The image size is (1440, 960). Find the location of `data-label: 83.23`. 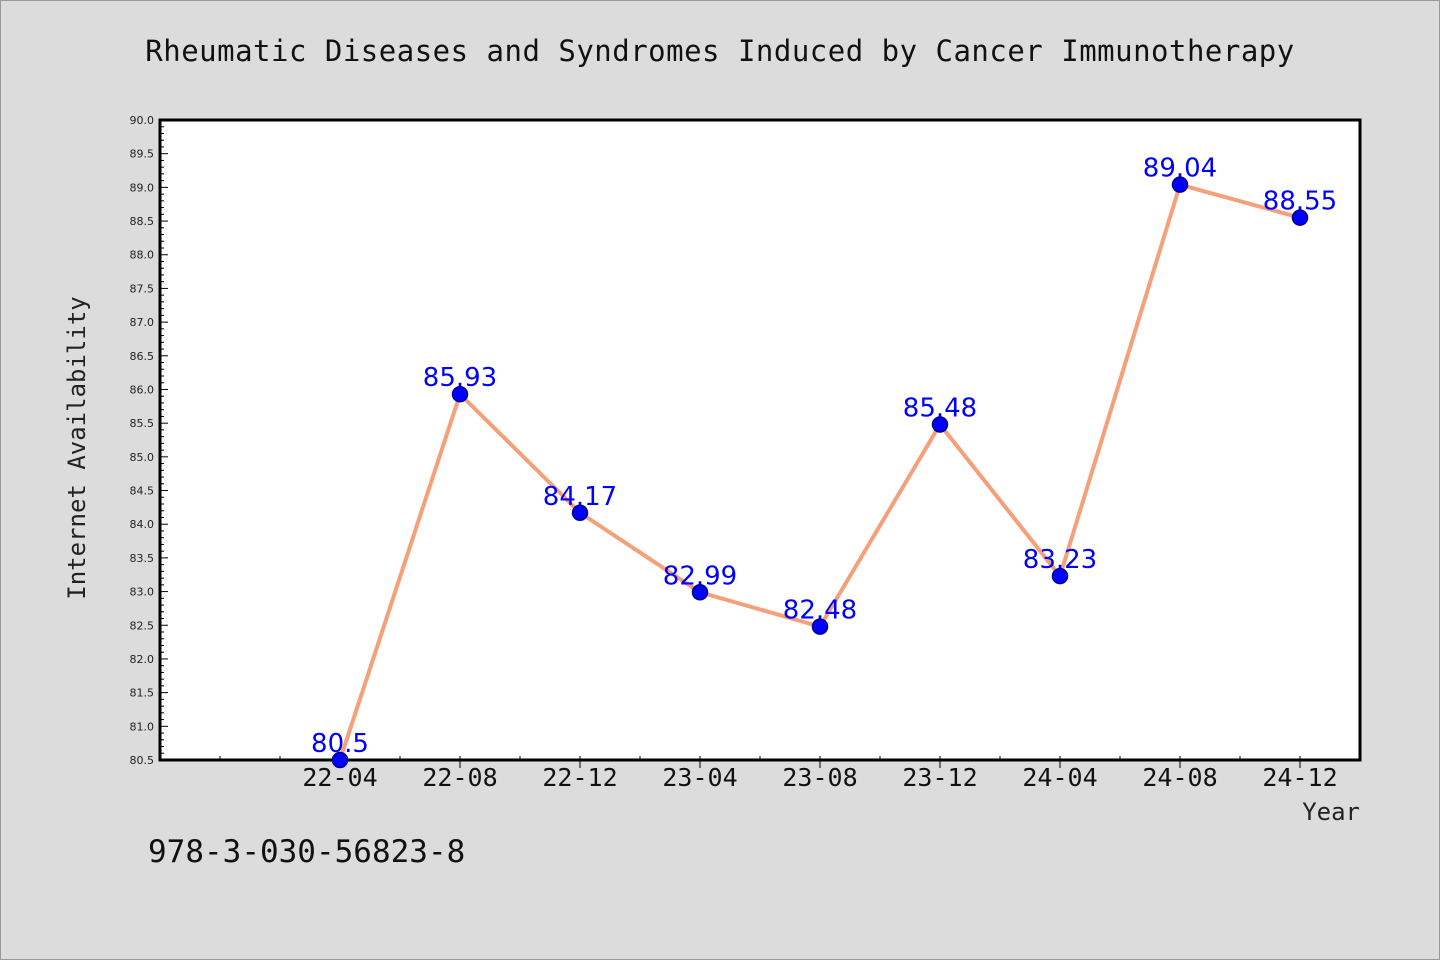

data-label: 83.23 is located at coordinates (1060, 560).